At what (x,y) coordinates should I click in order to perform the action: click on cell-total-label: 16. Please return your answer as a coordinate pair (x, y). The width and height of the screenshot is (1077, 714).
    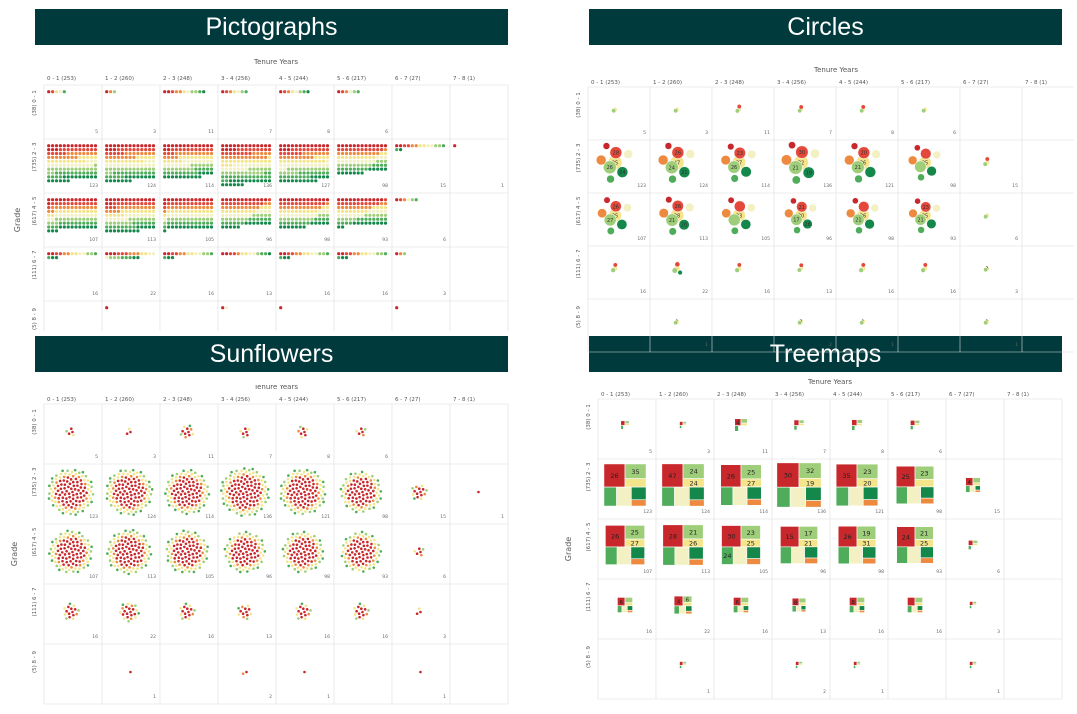
    Looking at the image, I should click on (649, 632).